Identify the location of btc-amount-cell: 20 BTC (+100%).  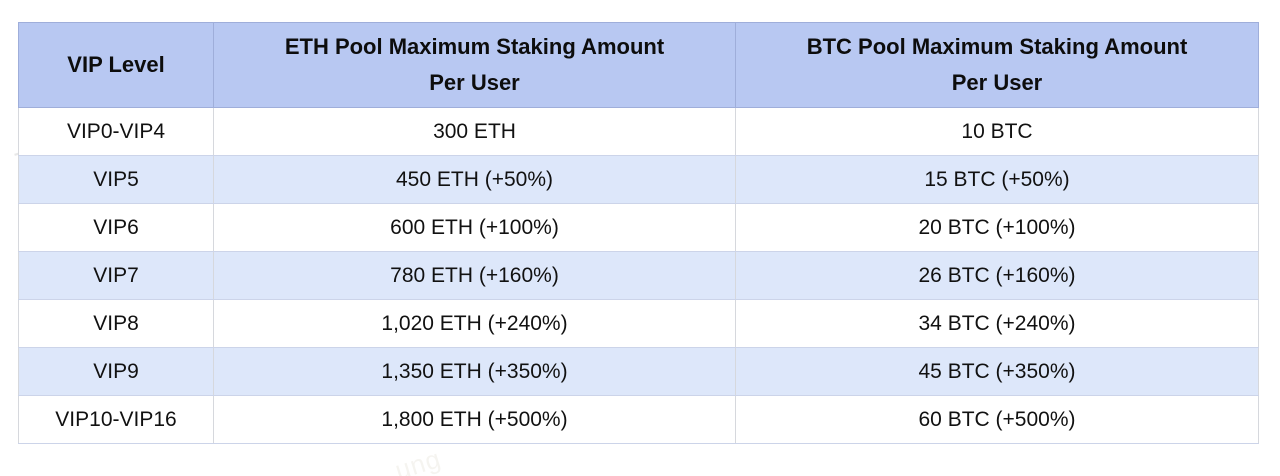
(997, 227).